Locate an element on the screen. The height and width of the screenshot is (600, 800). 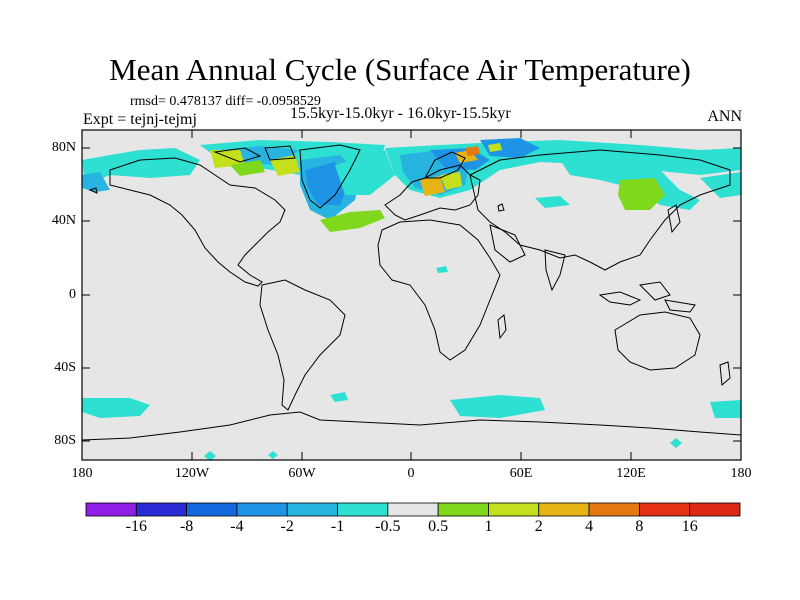
y-tick-label: 80S is located at coordinates (65, 440).